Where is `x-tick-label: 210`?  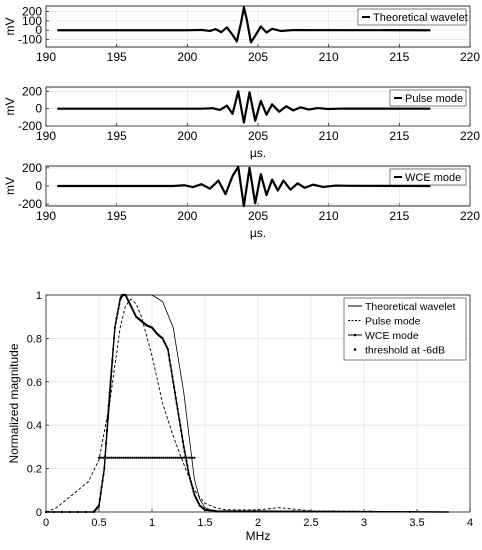 x-tick-label: 210 is located at coordinates (329, 57).